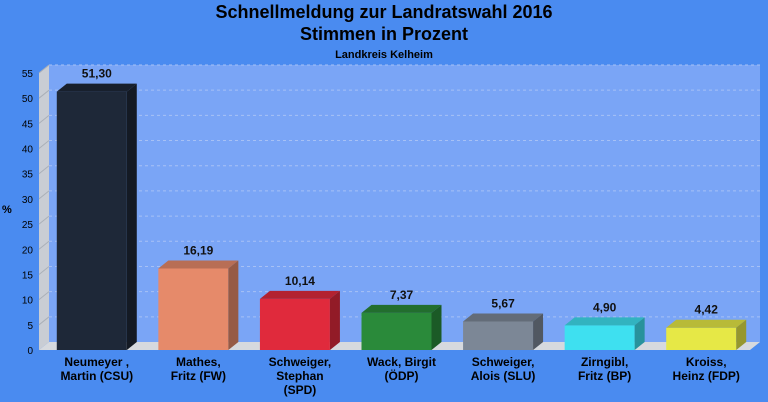  Describe the element at coordinates (503, 303) in the screenshot. I see `value-label: 5,67` at that location.